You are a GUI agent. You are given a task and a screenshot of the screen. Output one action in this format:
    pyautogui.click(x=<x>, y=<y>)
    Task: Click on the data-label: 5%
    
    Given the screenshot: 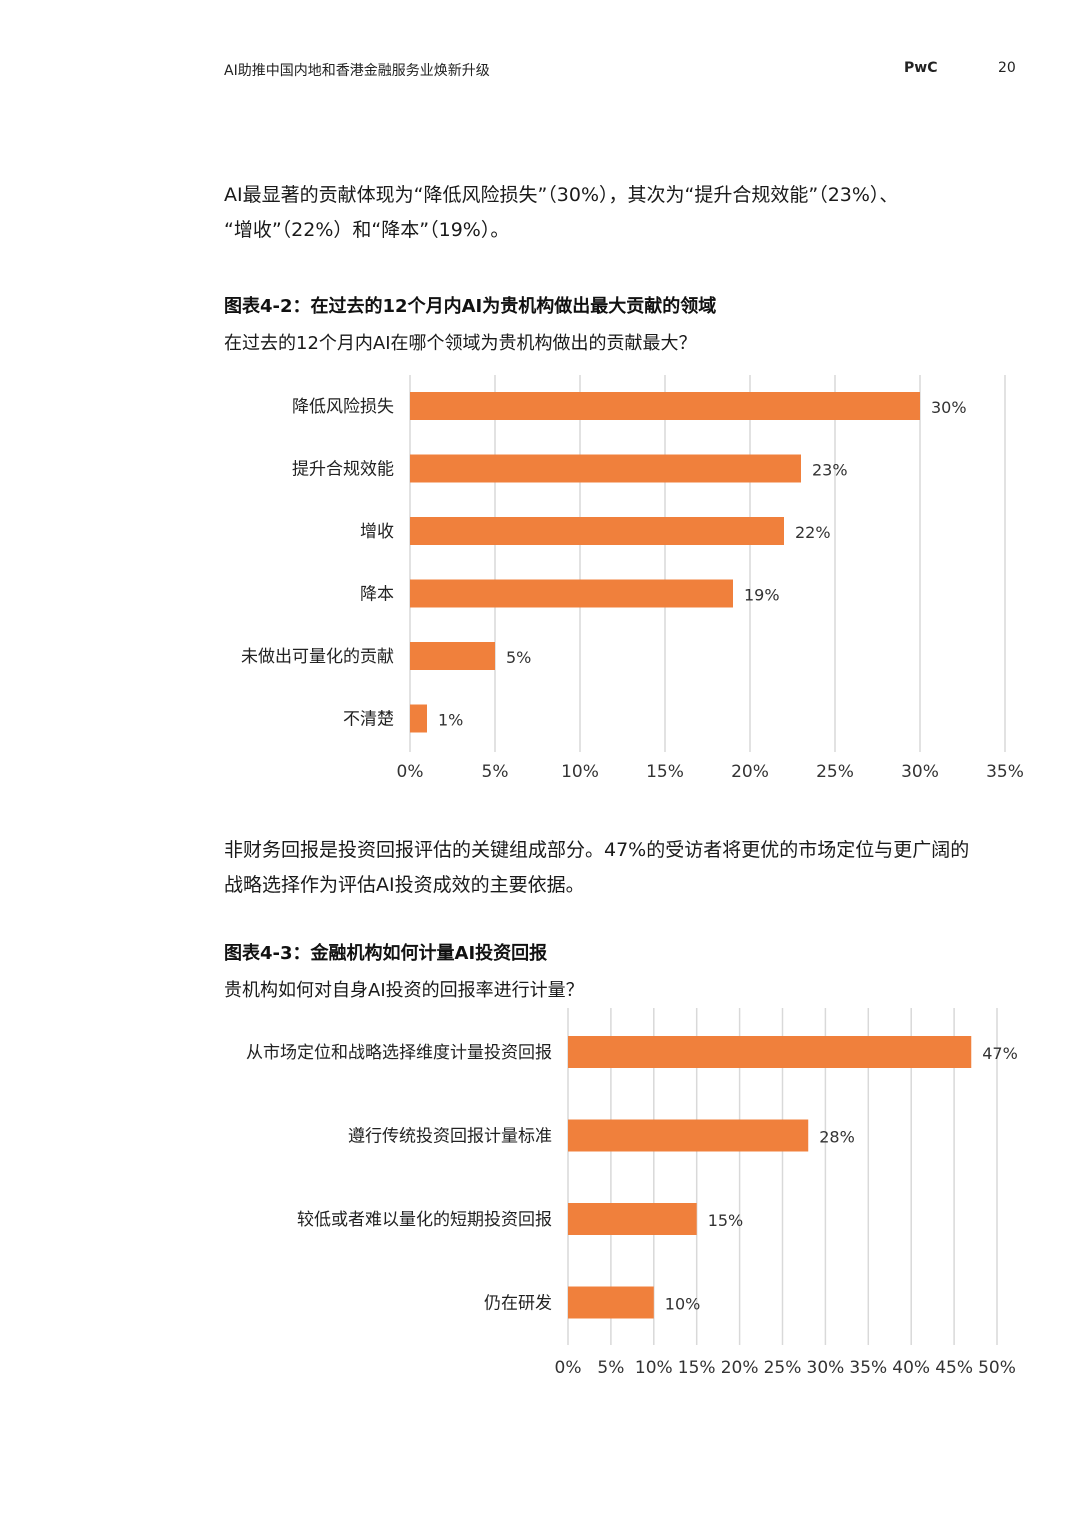 What is the action you would take?
    pyautogui.click(x=518, y=657)
    